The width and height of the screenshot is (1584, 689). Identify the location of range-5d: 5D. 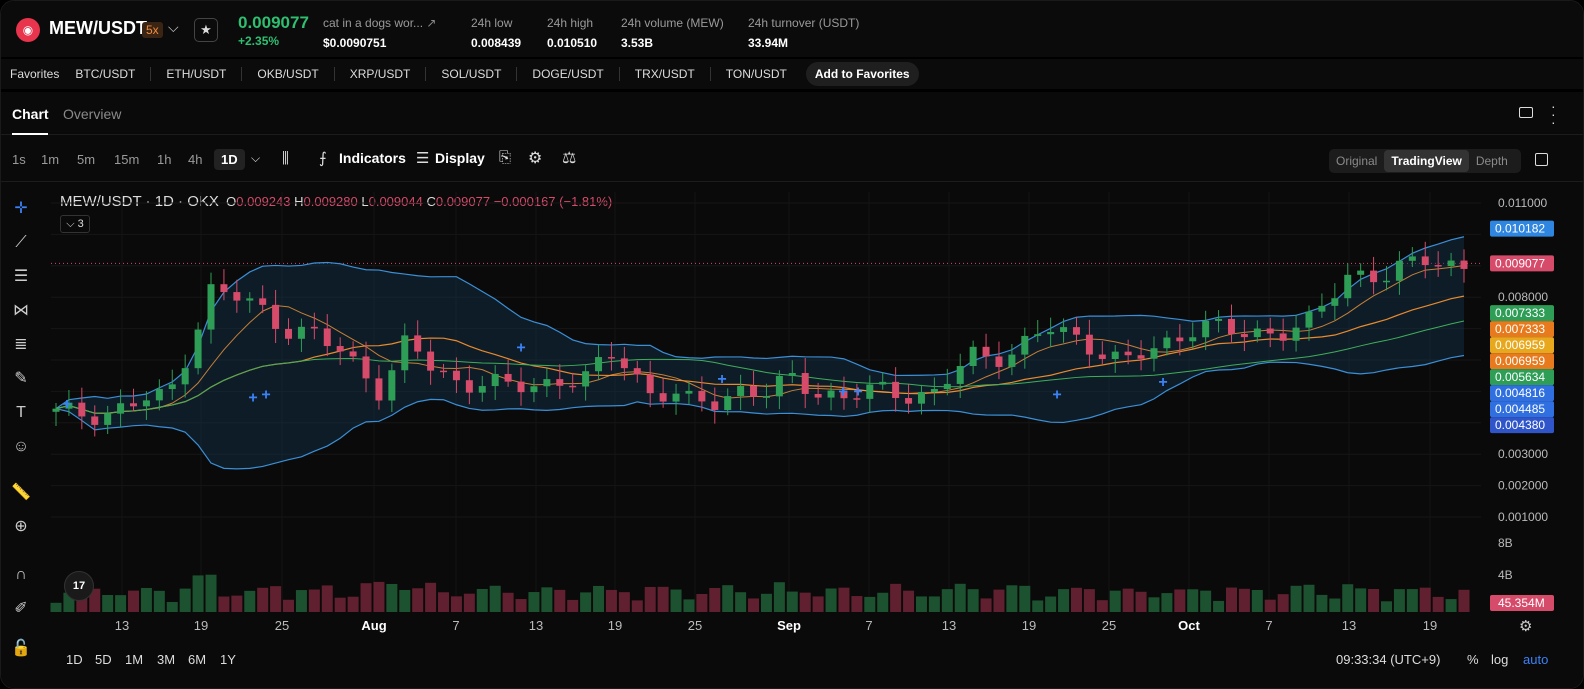
(103, 659).